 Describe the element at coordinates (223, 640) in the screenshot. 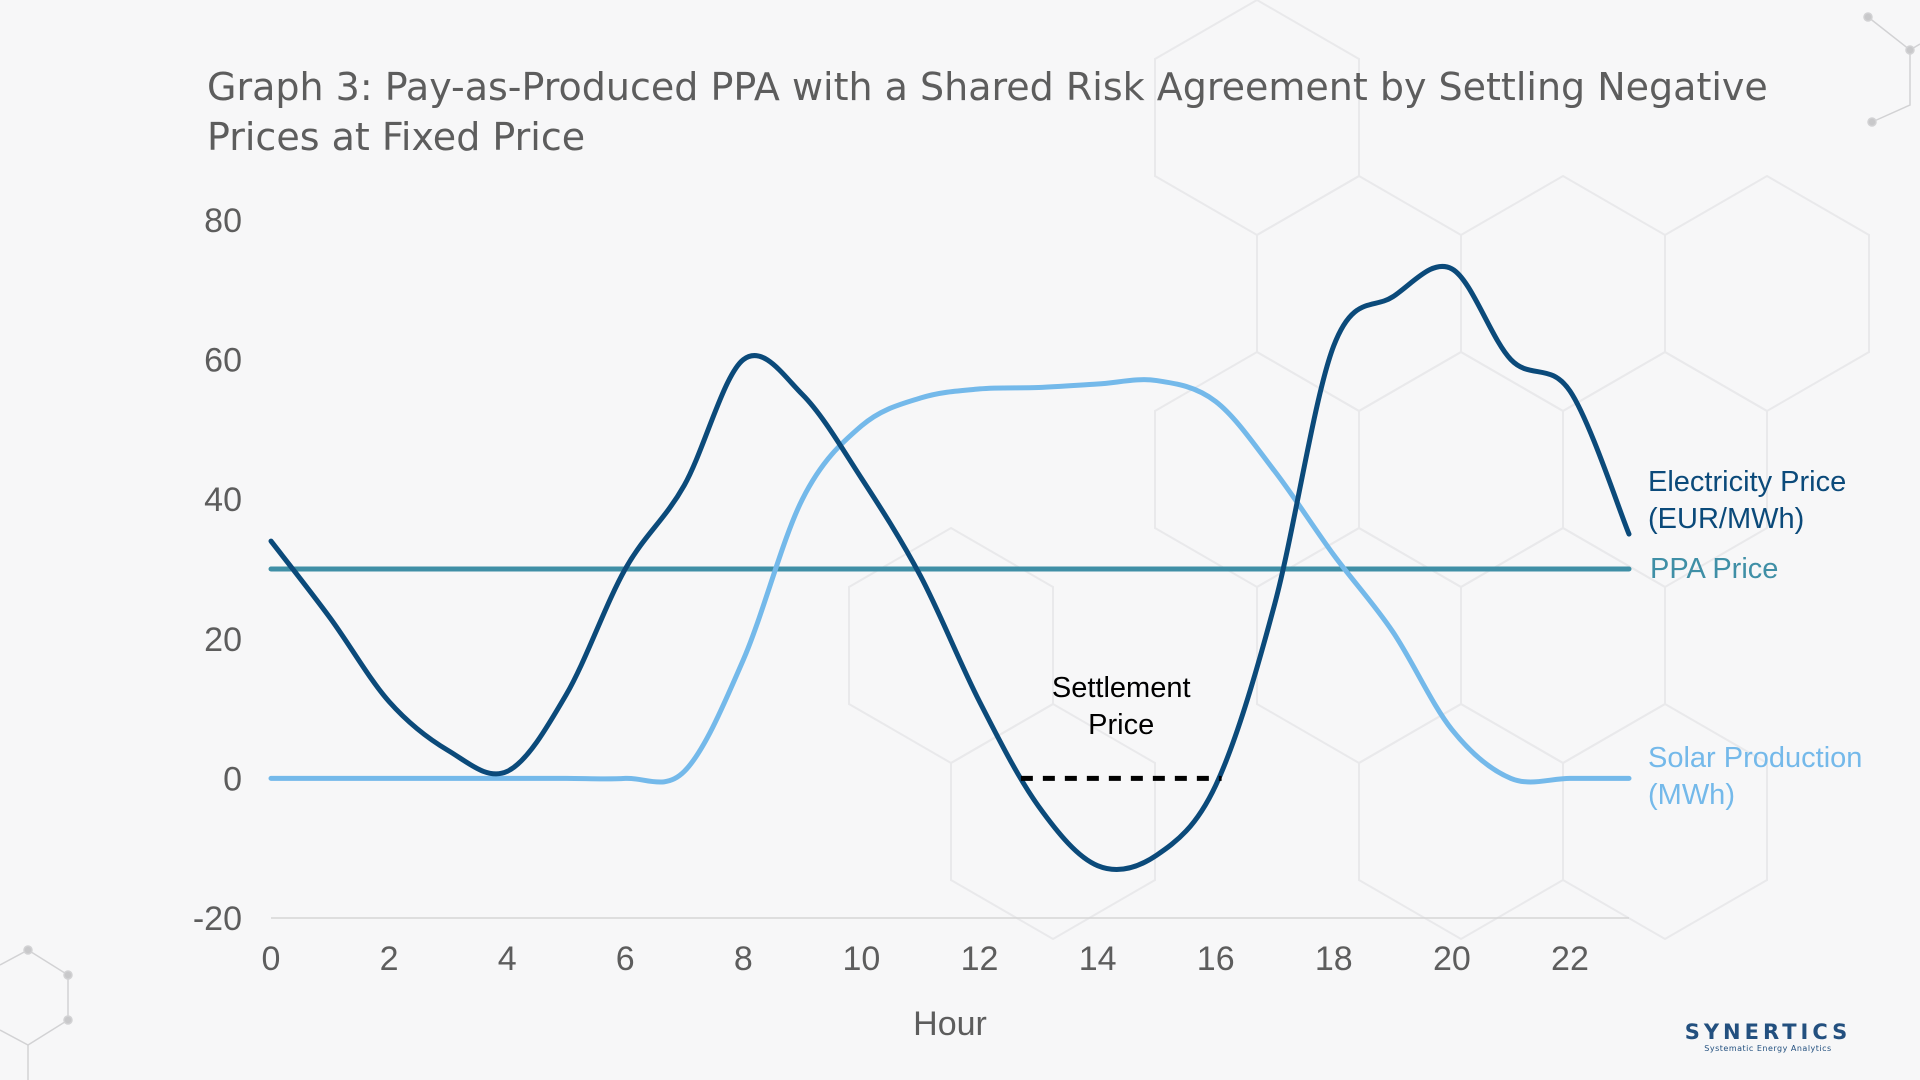

I see `y-tick-label: 20` at that location.